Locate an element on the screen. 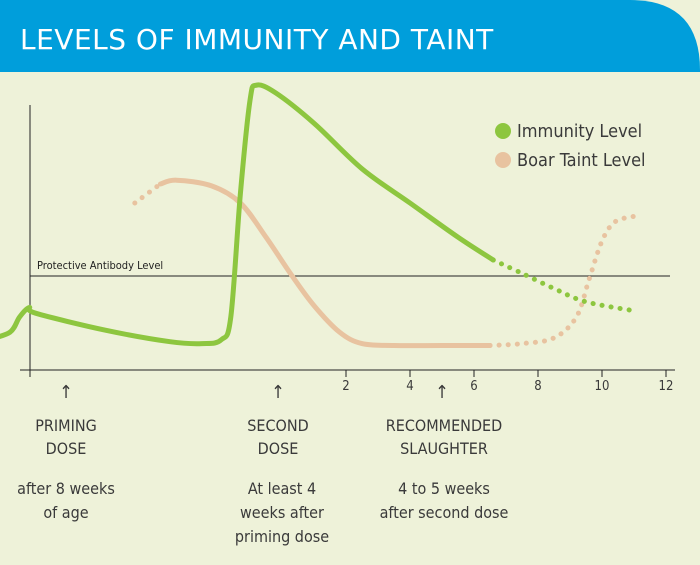  title-banner is located at coordinates (350, 36).